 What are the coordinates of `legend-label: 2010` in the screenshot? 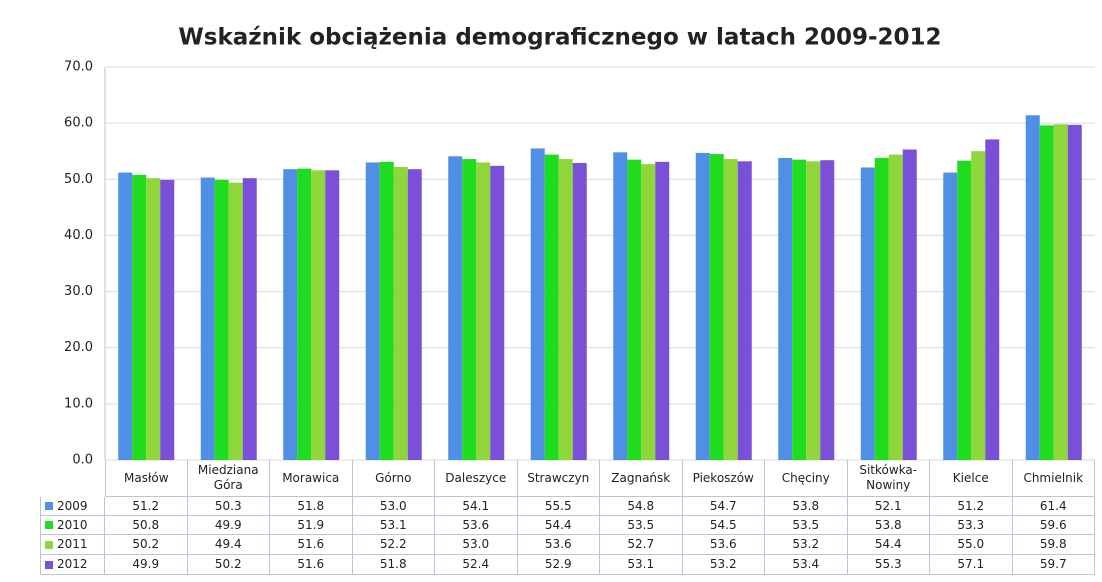 It's located at (72, 524).